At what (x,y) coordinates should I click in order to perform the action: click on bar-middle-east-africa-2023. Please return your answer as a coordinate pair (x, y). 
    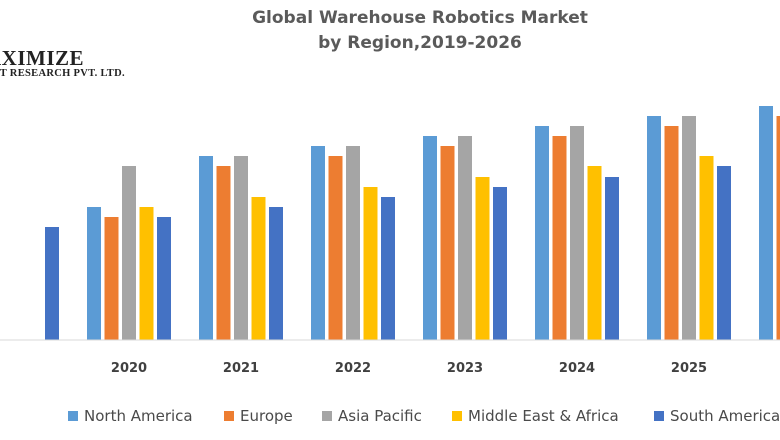
    Looking at the image, I should click on (482, 258).